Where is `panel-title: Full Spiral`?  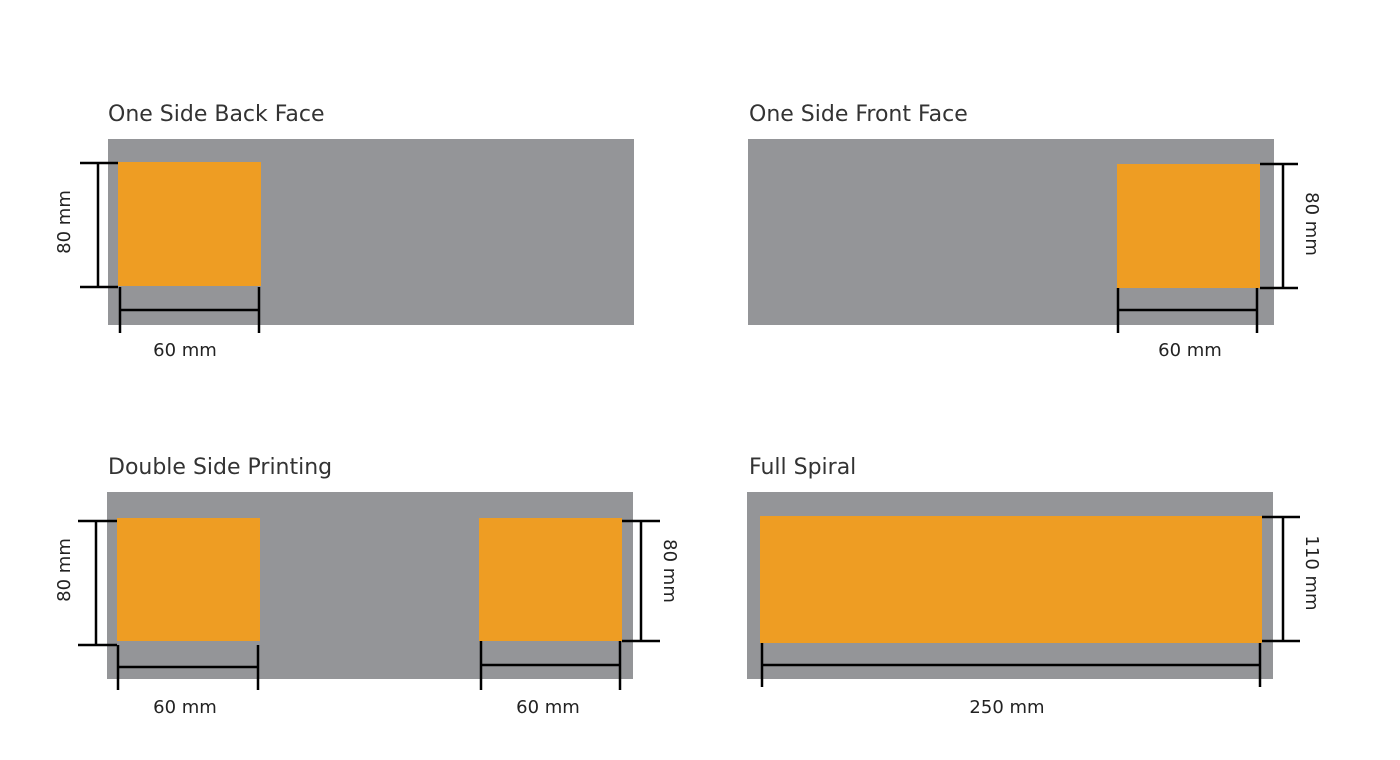 panel-title: Full Spiral is located at coordinates (802, 467).